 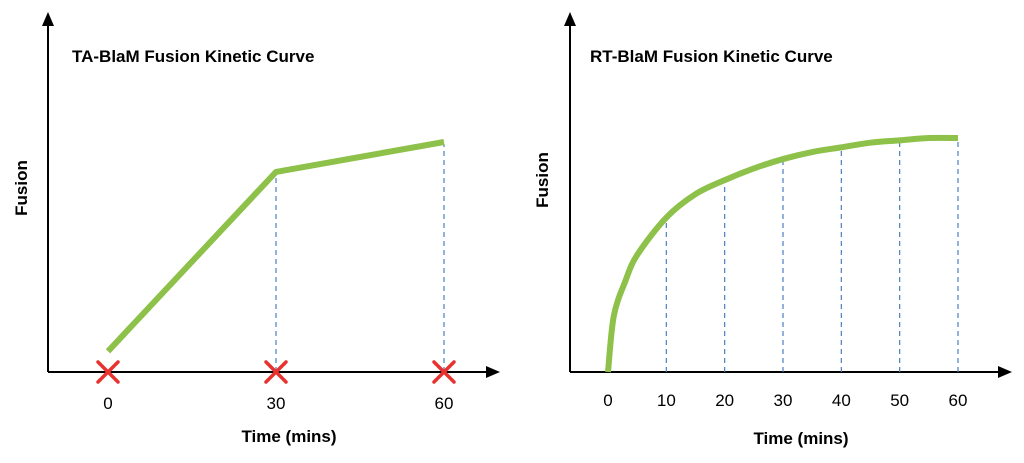 I want to click on chart-title: TA-BlaM Fusion Kinetic Curve, so click(x=193, y=56).